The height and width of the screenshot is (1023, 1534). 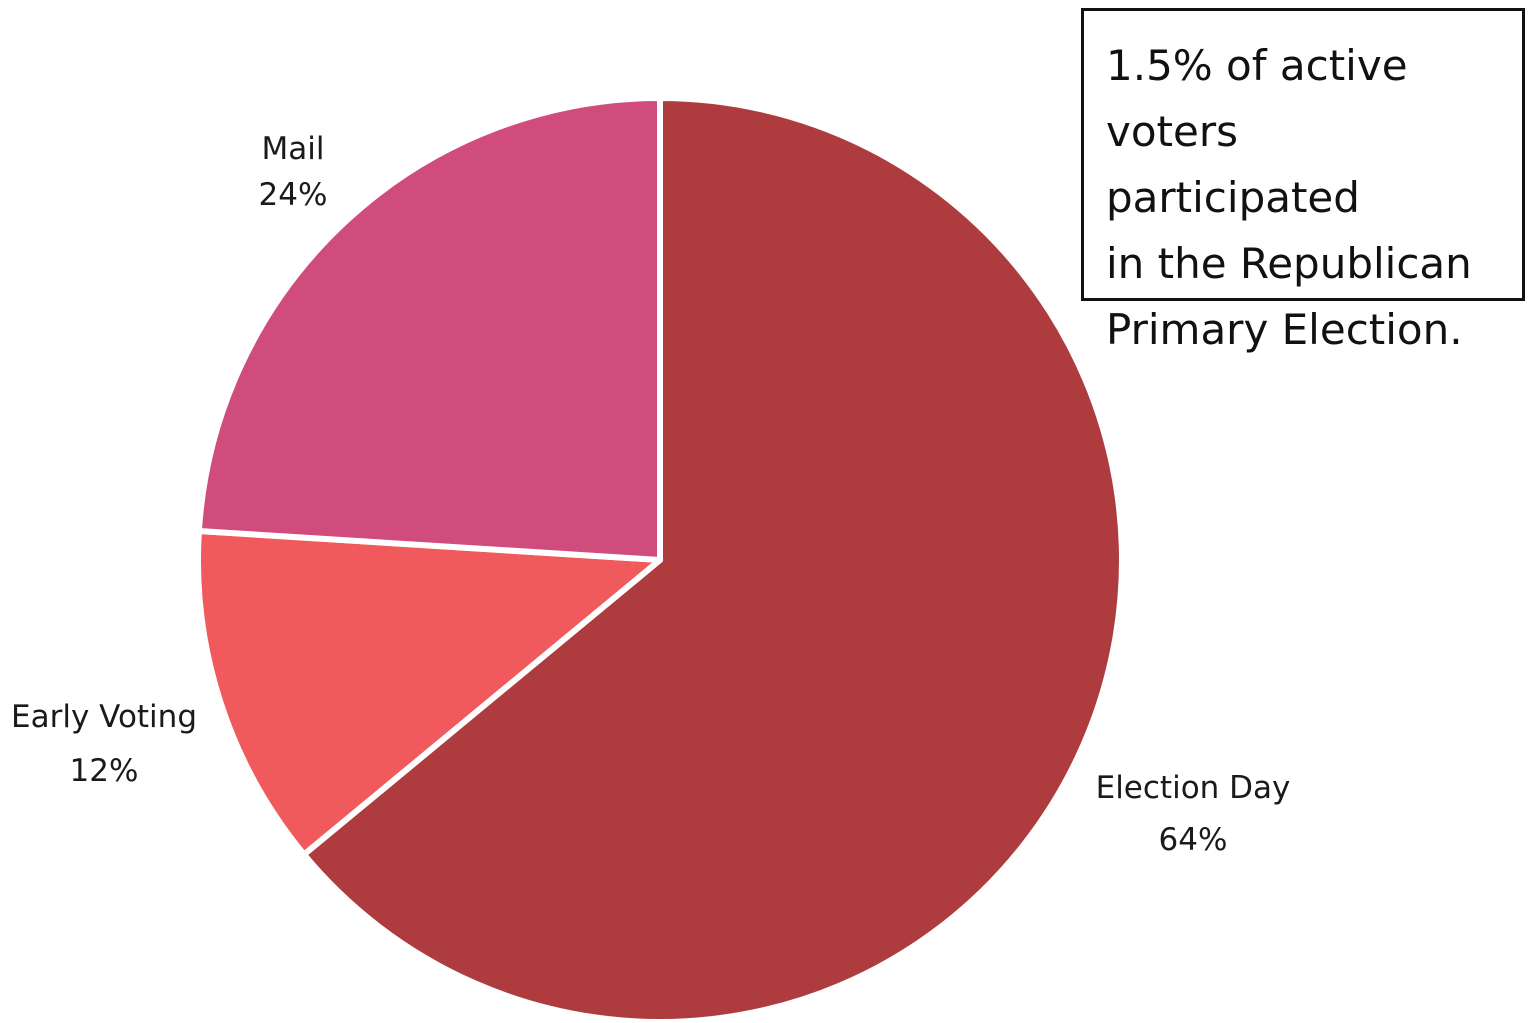 I want to click on slice-label-mail: Mail, so click(x=293, y=149).